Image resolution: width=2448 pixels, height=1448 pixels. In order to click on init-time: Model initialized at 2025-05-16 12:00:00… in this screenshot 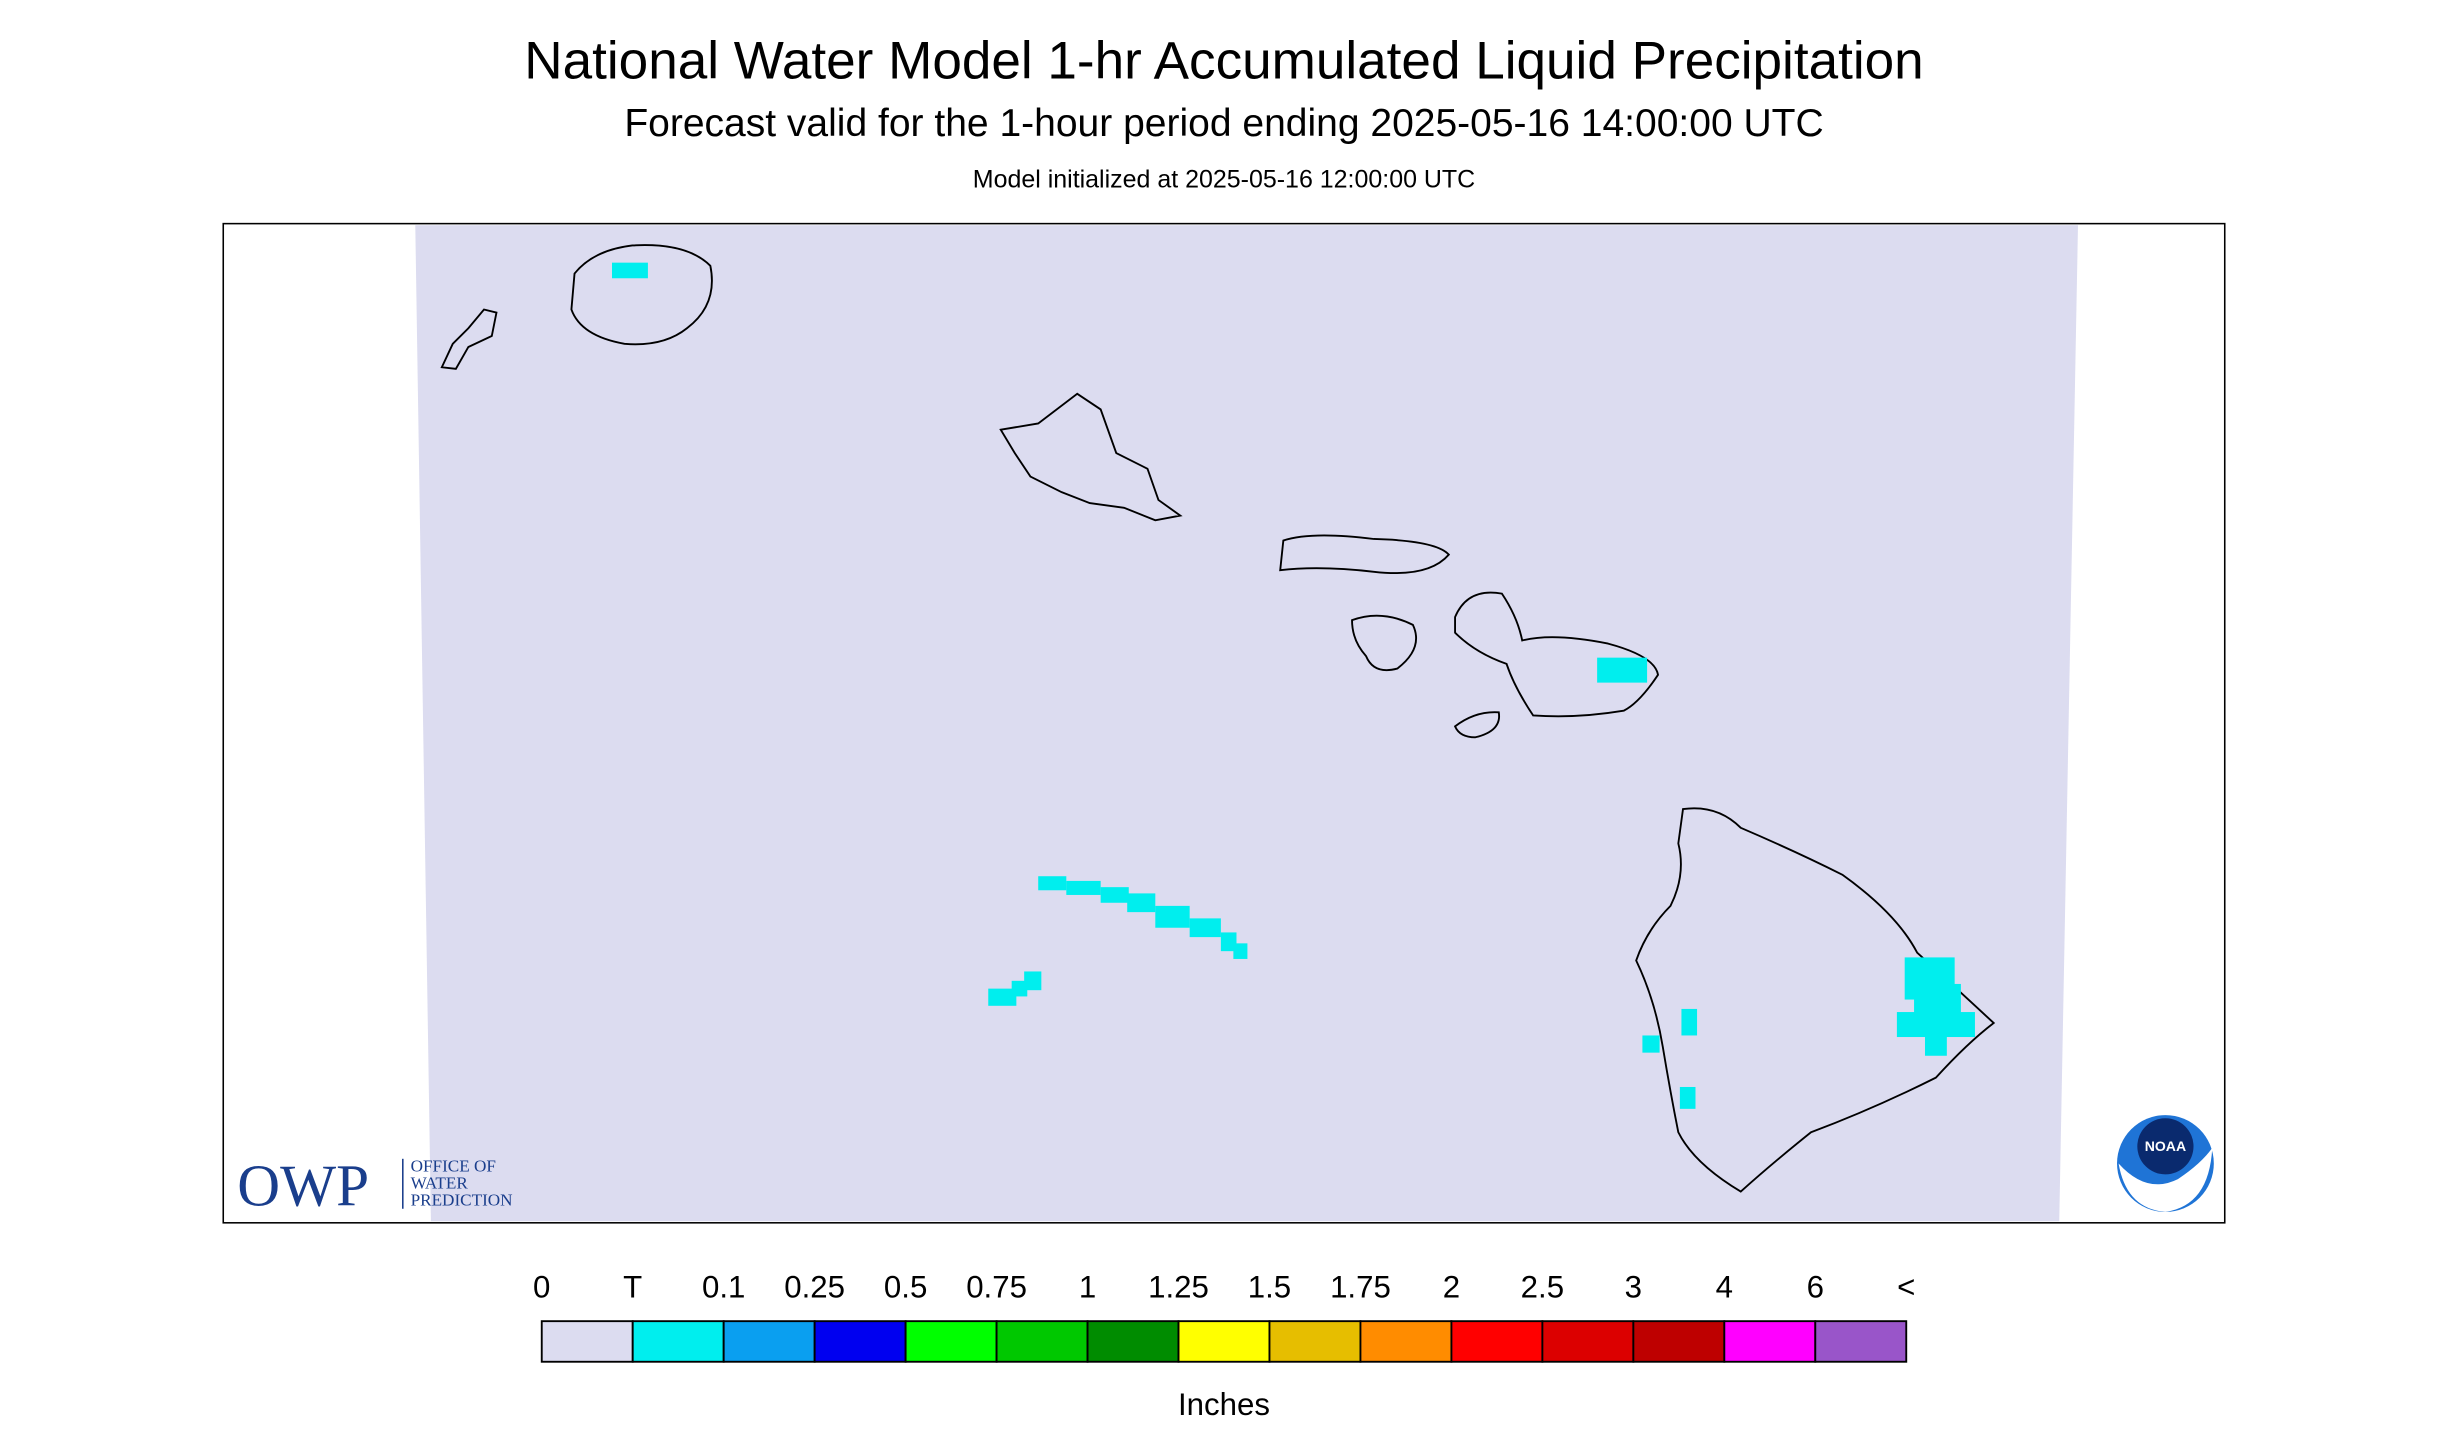, I will do `click(1224, 180)`.